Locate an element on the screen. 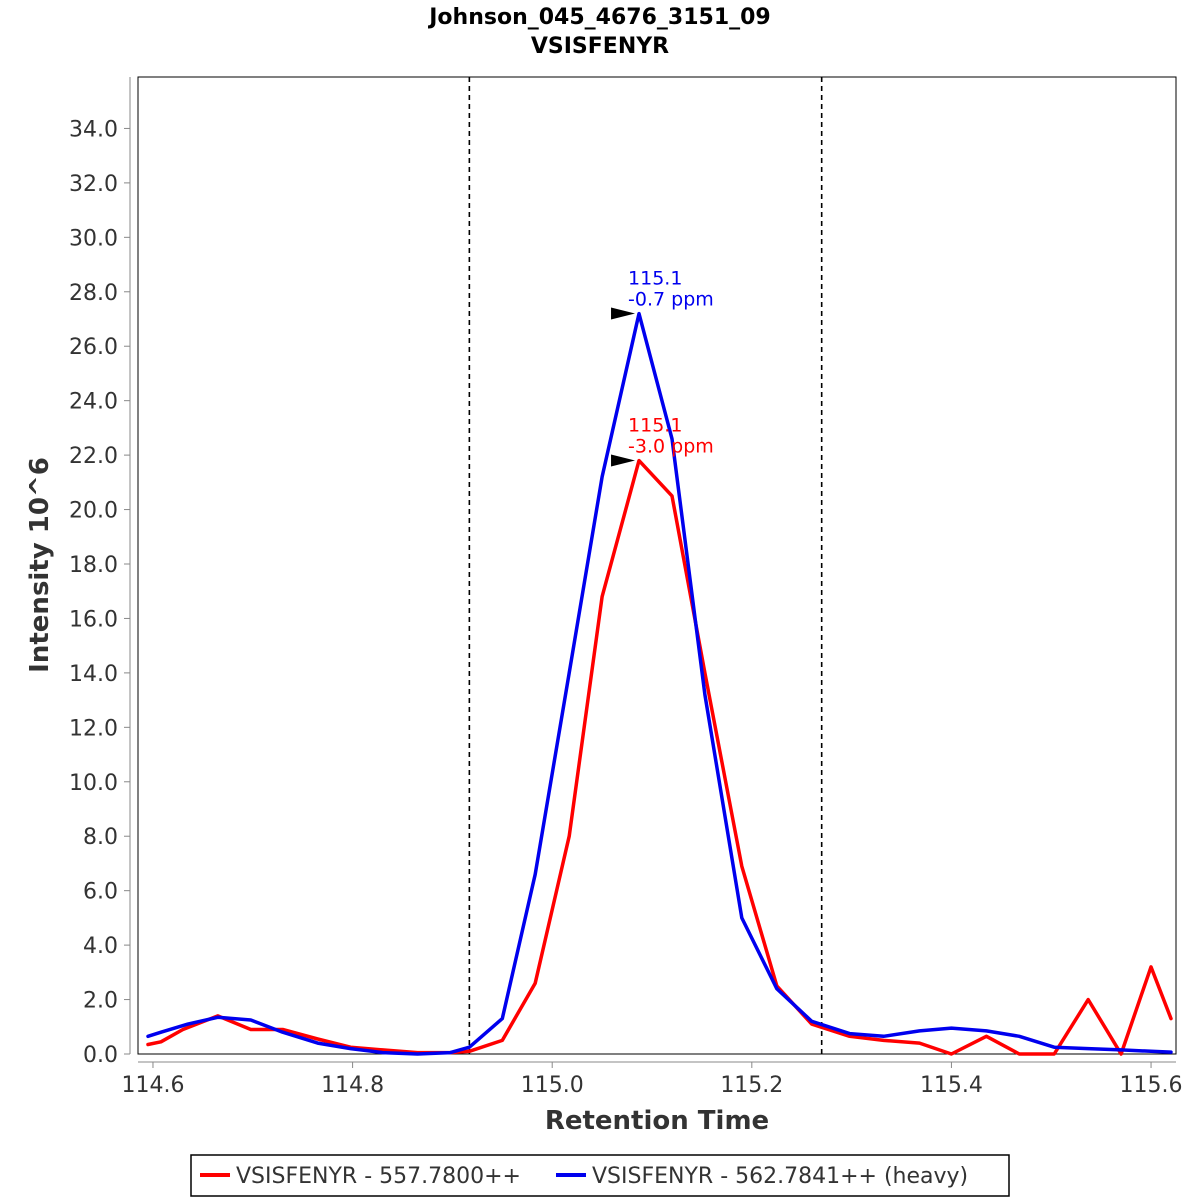 The height and width of the screenshot is (1200, 1200). y-tick-label: 30.0 is located at coordinates (93, 238).